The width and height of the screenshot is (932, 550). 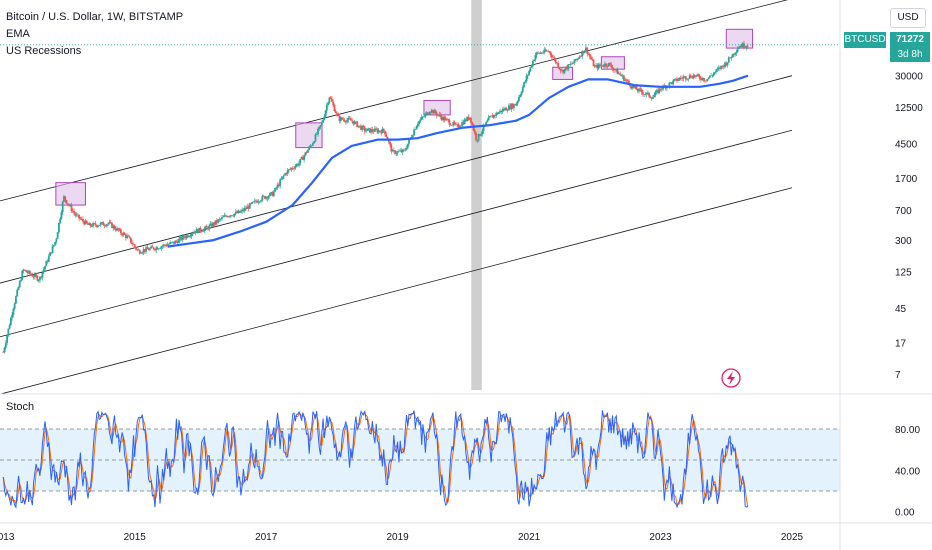 I want to click on price-tag-symbol: BTCUSD, so click(x=865, y=40).